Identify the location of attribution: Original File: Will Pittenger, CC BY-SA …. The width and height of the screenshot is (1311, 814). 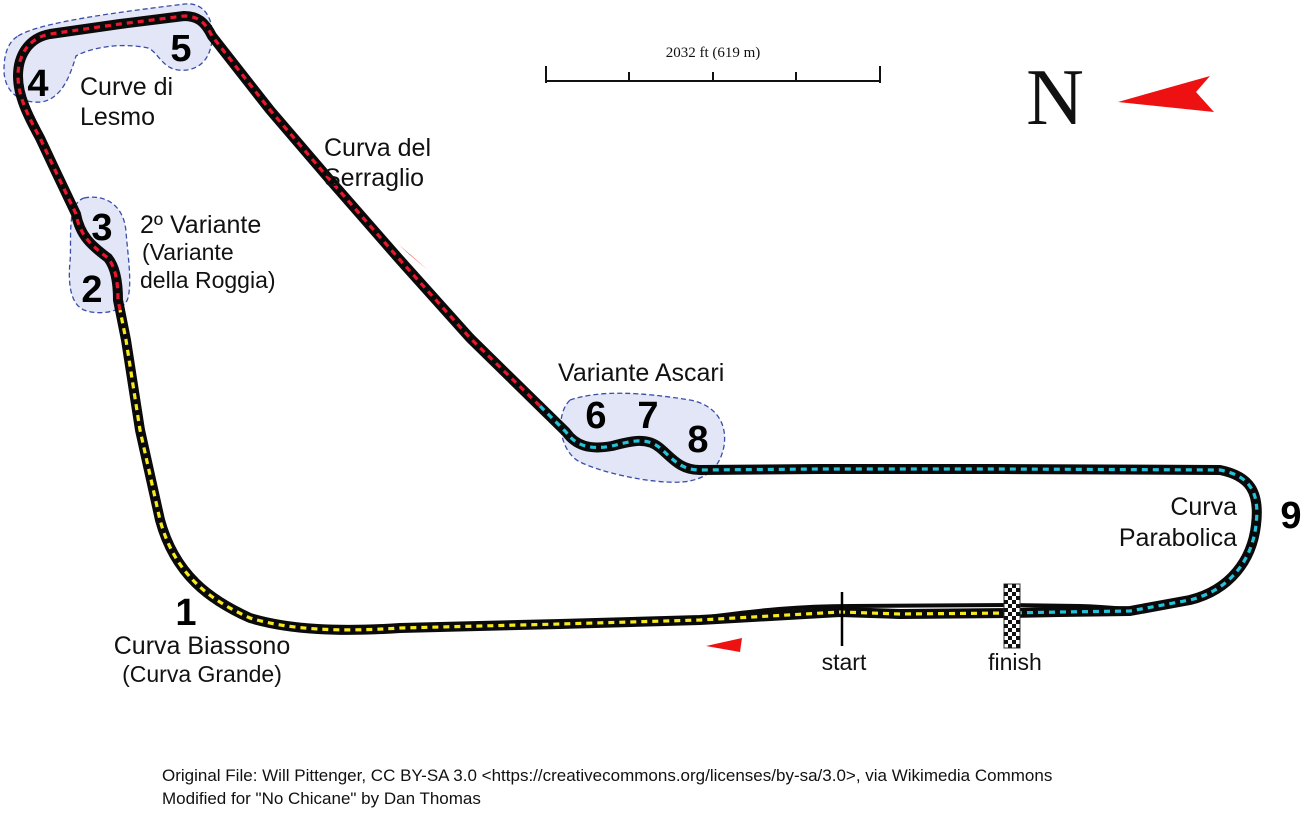
(607, 787).